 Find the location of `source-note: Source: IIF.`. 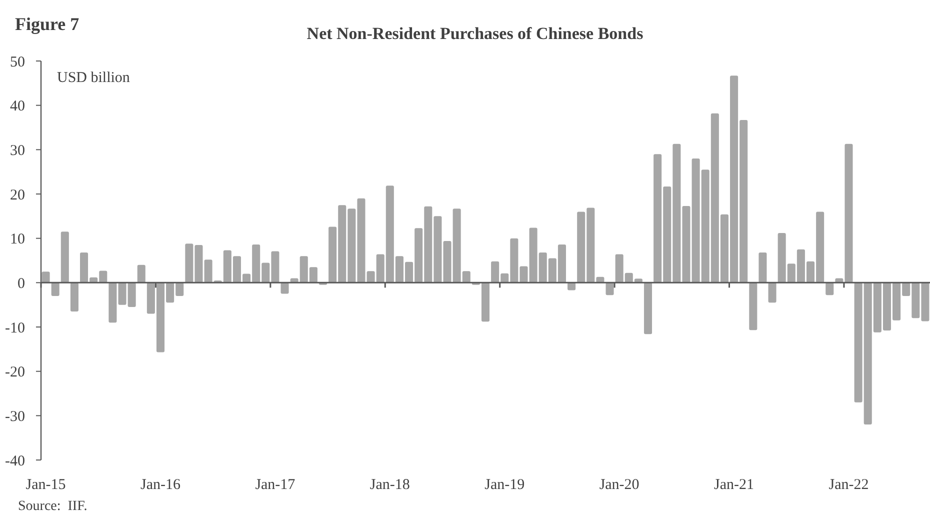

source-note: Source: IIF. is located at coordinates (53, 506).